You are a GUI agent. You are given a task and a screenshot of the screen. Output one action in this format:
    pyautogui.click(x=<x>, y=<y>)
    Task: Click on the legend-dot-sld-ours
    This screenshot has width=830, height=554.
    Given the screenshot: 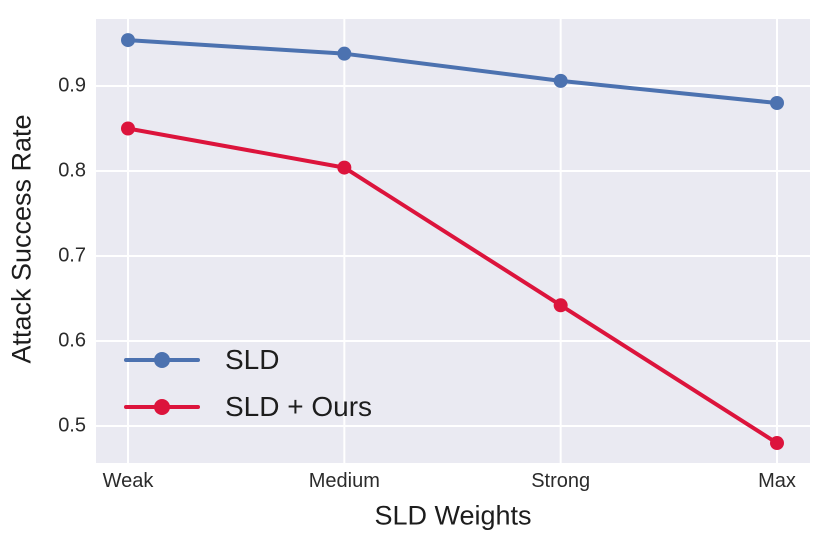 What is the action you would take?
    pyautogui.click(x=162, y=406)
    